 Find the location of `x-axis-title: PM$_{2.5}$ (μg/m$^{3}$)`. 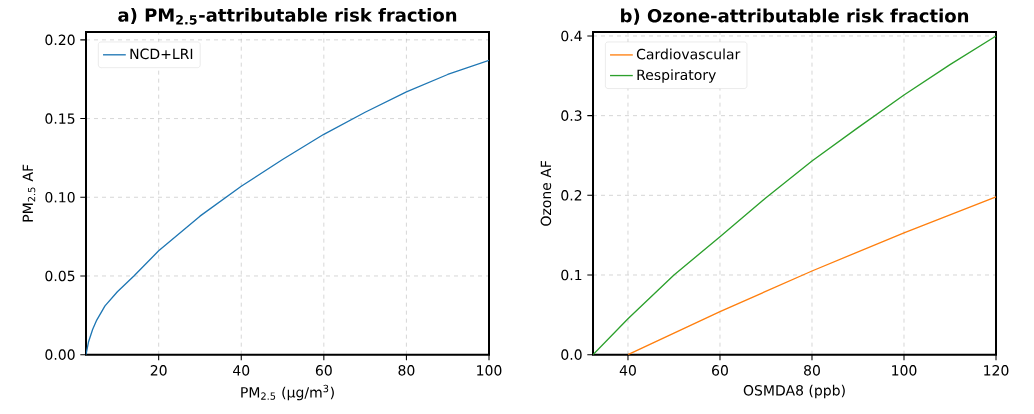

x-axis-title: PM$_{2.5}$ (μg/m$^{3}$) is located at coordinates (287, 392).